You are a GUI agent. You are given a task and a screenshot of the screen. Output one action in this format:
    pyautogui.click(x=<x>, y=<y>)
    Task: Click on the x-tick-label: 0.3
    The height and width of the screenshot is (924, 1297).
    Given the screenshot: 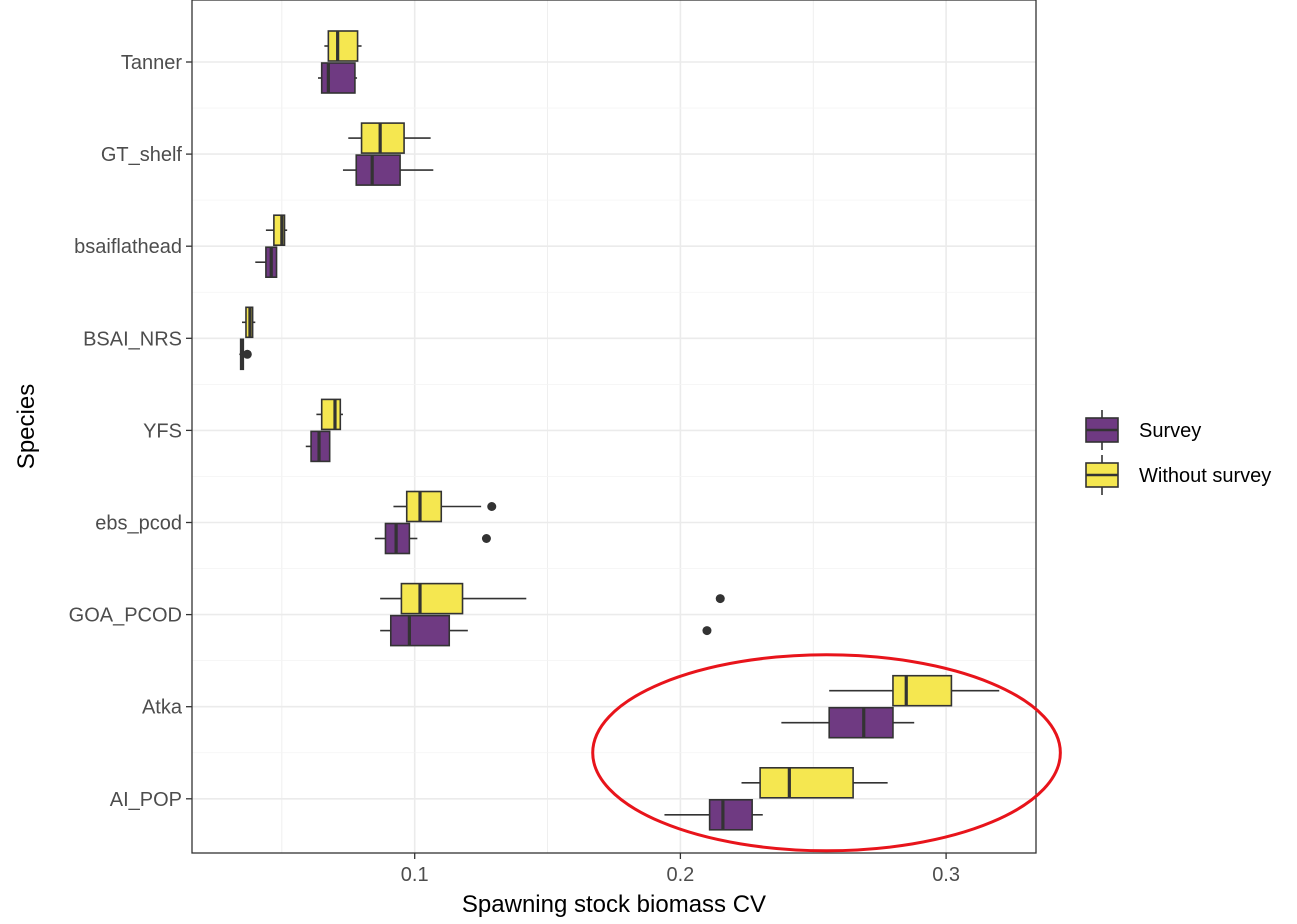 What is the action you would take?
    pyautogui.click(x=946, y=875)
    